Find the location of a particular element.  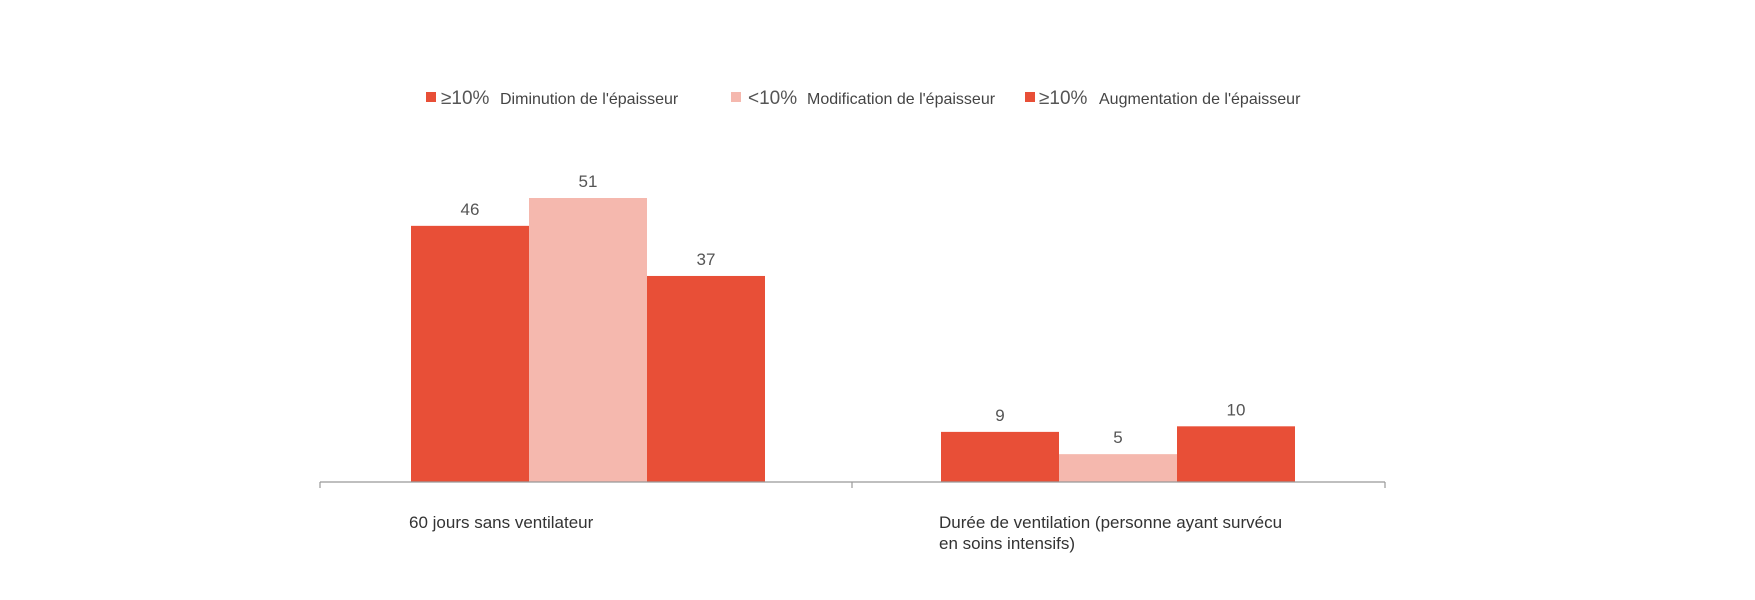

legend-item-2: <10% Modification de l'épaisseur is located at coordinates (863, 98).